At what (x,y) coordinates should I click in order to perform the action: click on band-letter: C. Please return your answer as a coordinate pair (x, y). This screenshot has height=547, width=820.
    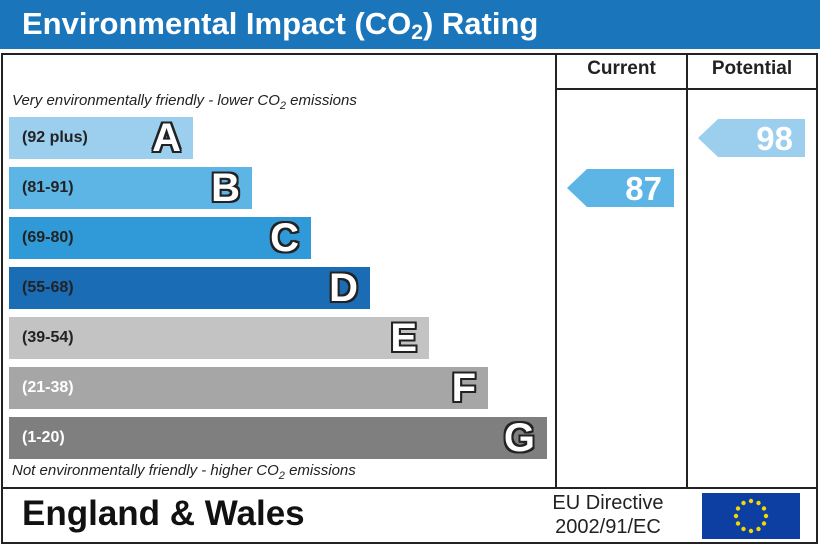
    Looking at the image, I should click on (284, 238).